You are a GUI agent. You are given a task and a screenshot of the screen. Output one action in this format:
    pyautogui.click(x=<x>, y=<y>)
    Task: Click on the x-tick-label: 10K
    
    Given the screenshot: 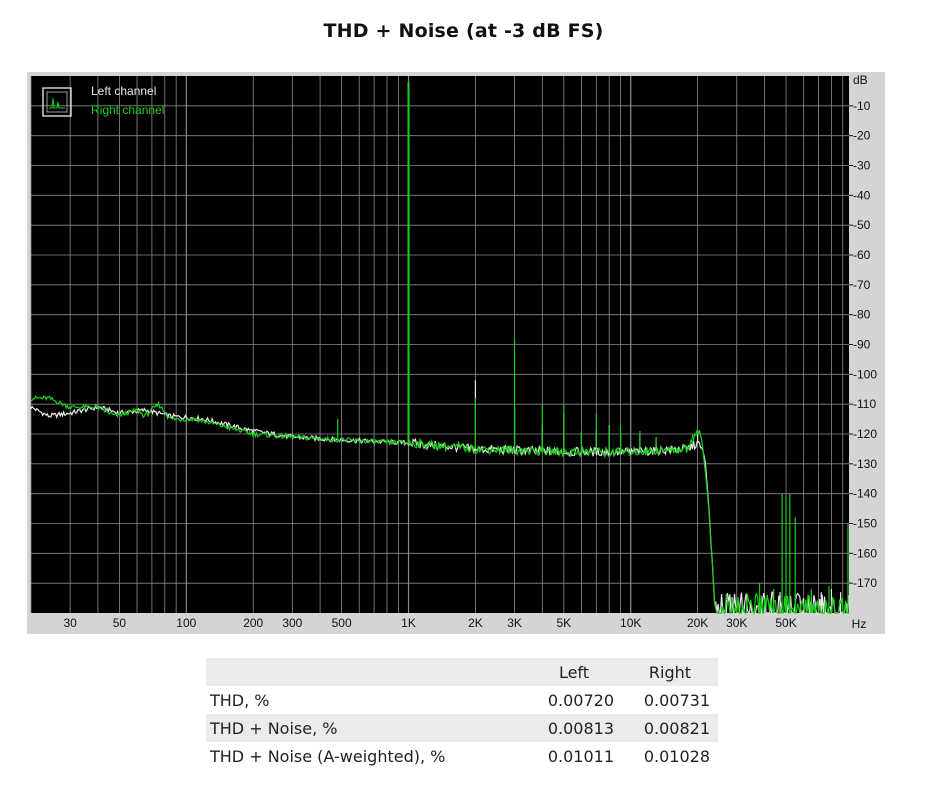 What is the action you would take?
    pyautogui.click(x=630, y=623)
    